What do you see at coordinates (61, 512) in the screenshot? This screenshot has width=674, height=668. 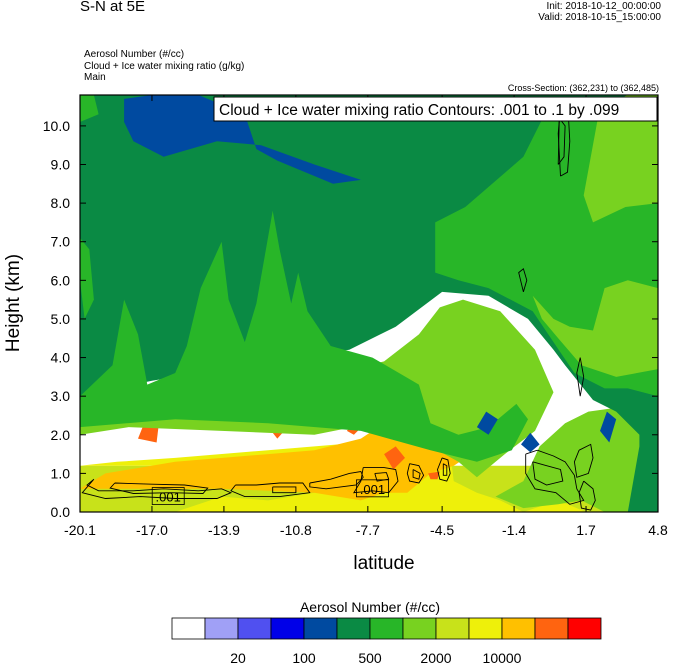 I see `y-tick-label: 0.0` at bounding box center [61, 512].